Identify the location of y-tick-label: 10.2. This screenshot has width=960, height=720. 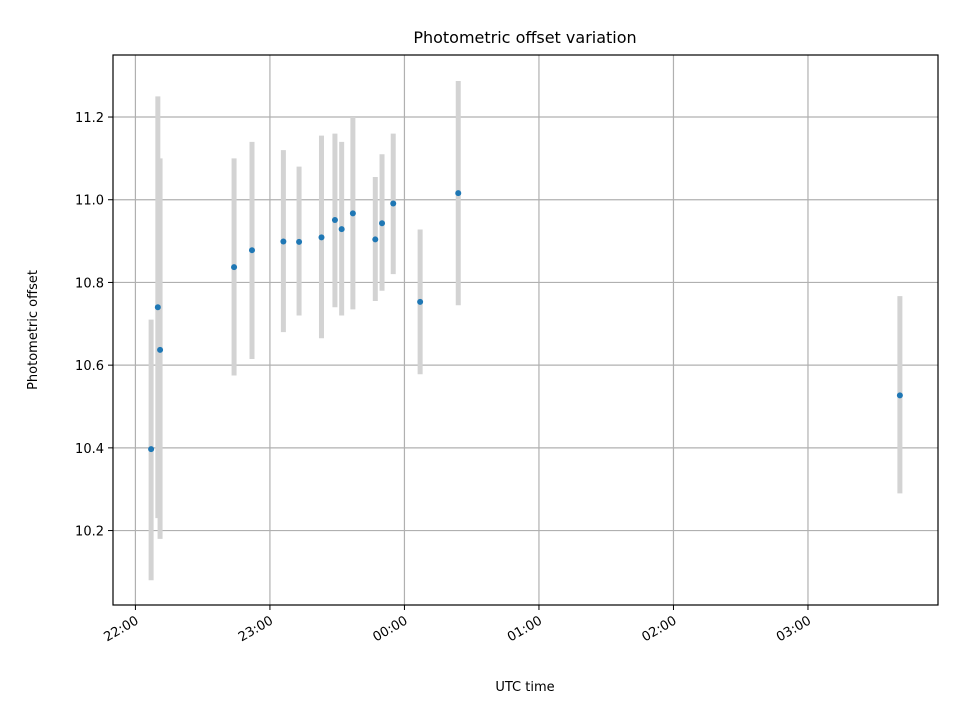
(89, 532).